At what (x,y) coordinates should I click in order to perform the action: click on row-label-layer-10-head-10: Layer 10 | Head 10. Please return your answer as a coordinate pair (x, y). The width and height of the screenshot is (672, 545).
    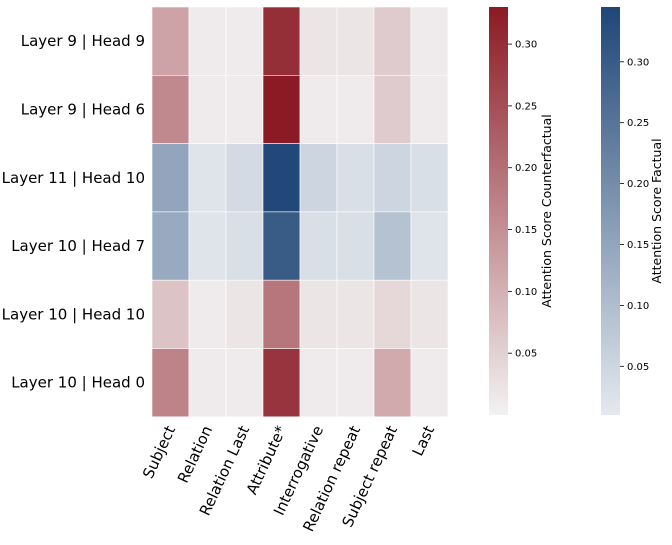
    Looking at the image, I should click on (73, 314).